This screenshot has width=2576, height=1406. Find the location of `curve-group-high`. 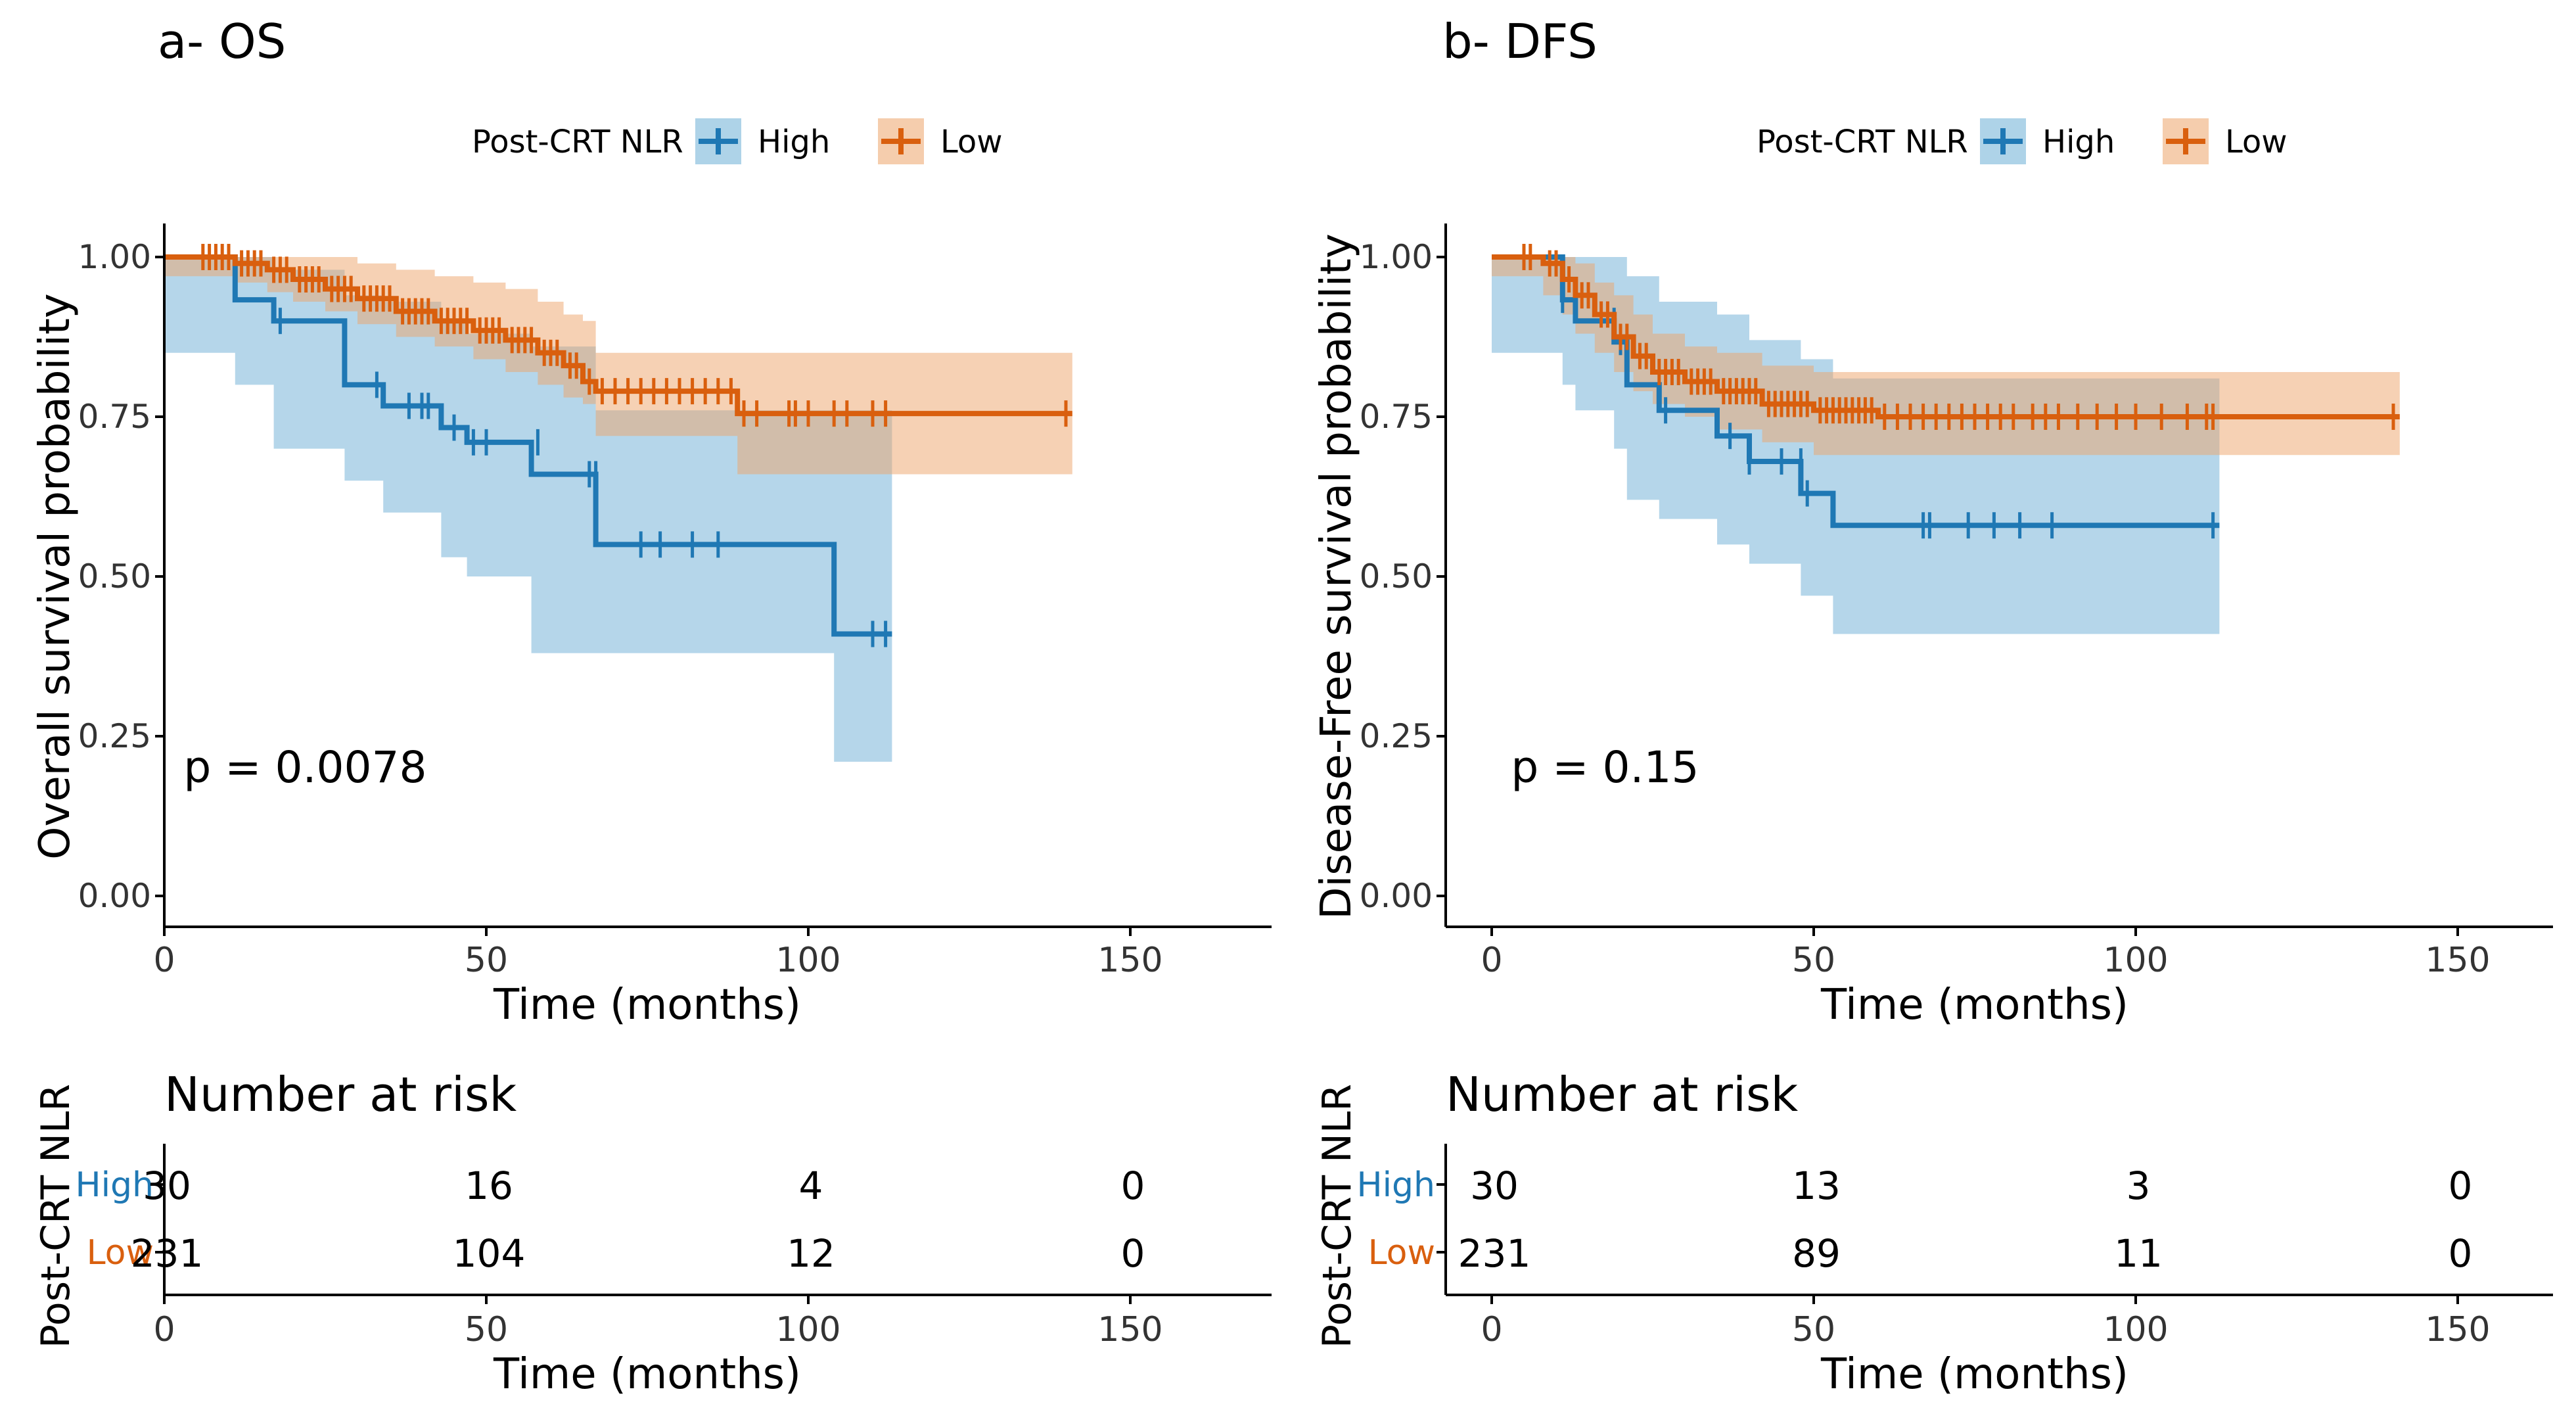

curve-group-high is located at coordinates (528, 450).